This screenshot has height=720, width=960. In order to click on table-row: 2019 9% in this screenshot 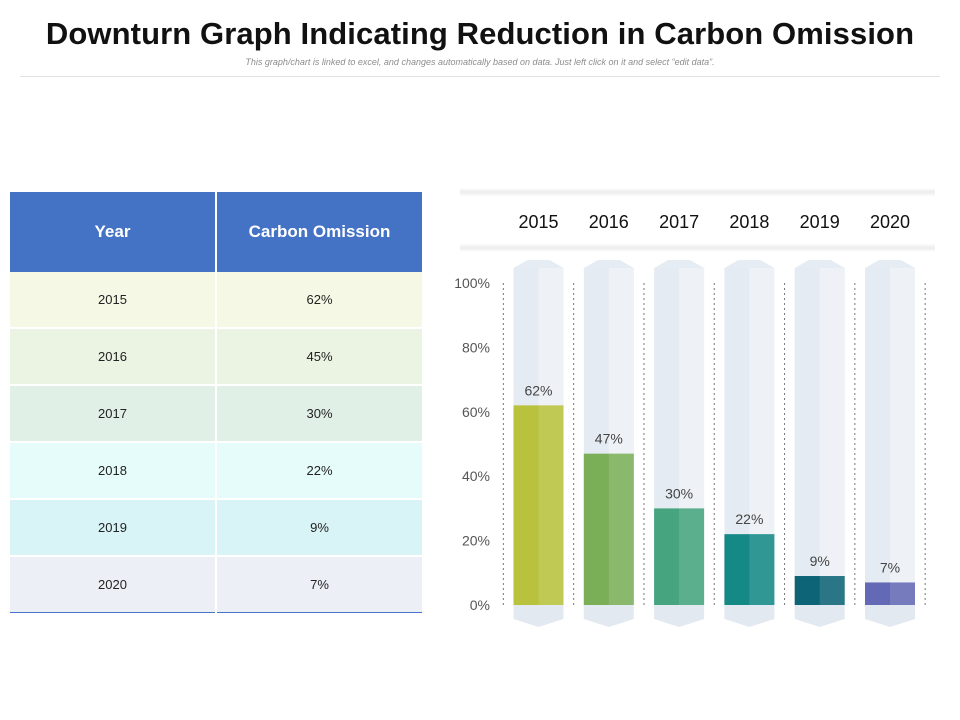, I will do `click(216, 528)`.